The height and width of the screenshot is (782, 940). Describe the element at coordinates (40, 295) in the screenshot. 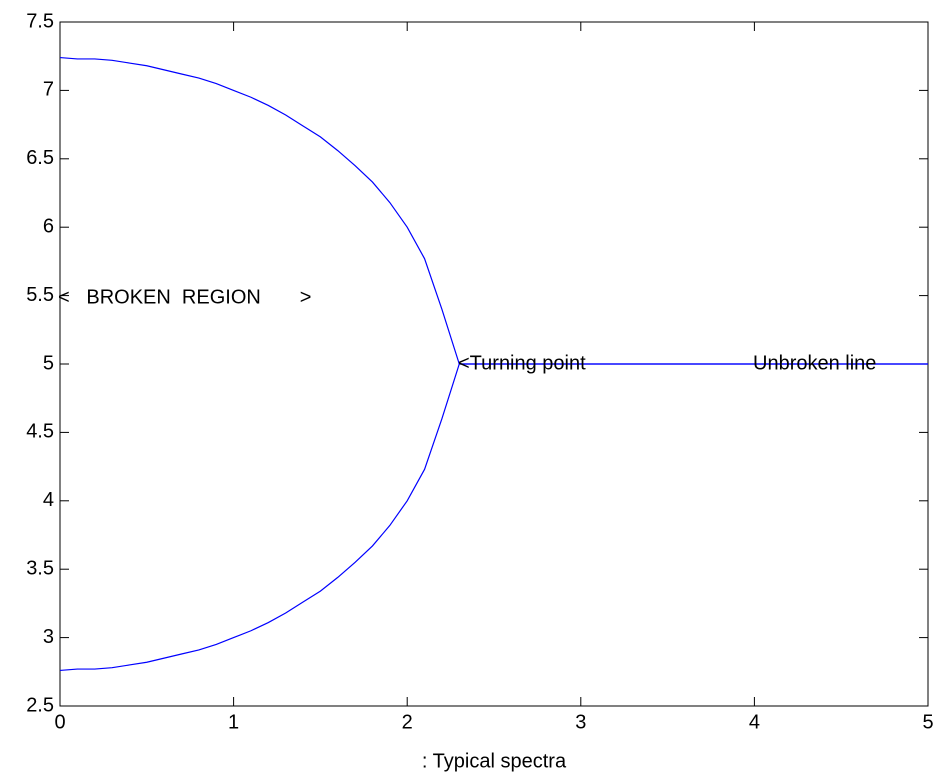

I see `y-tick-label: 5.5` at that location.